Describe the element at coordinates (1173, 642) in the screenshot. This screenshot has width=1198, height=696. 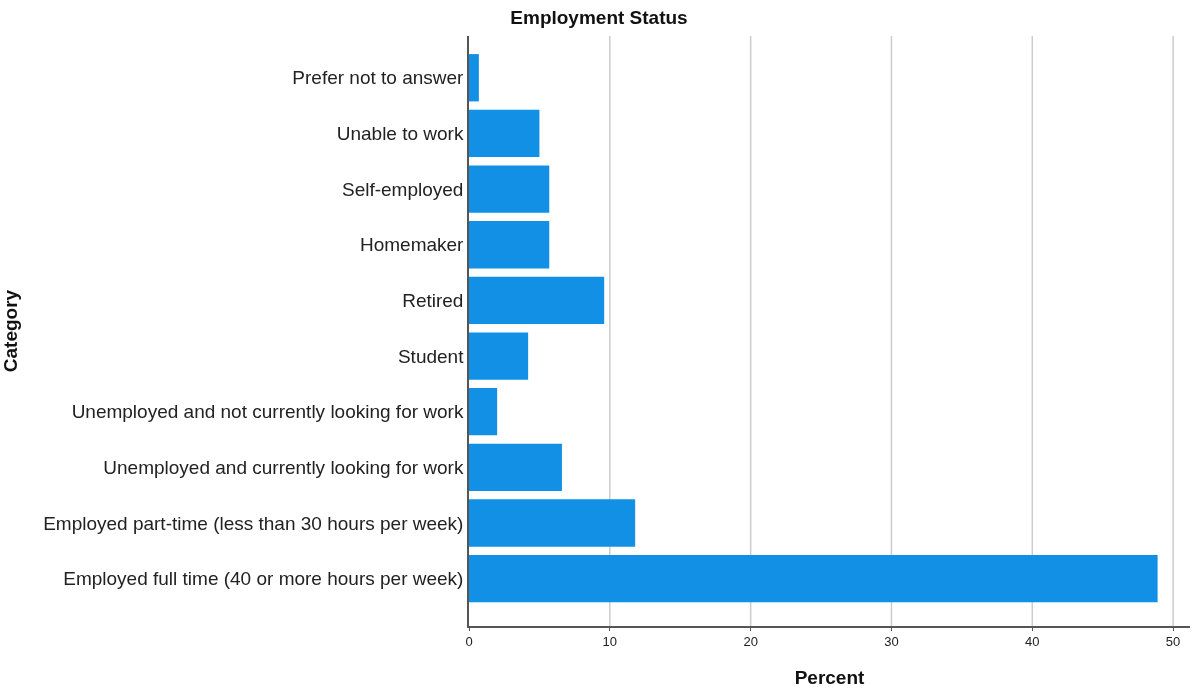
I see `x-tick-label: 50` at that location.